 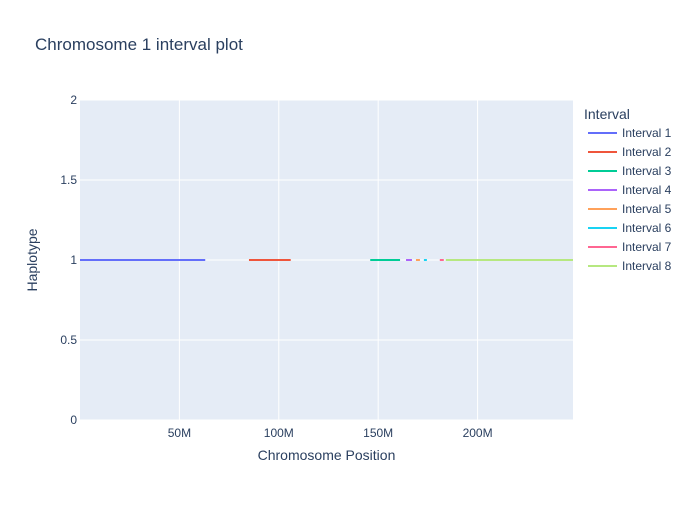 I want to click on y-tick-label: 1, so click(x=73, y=260).